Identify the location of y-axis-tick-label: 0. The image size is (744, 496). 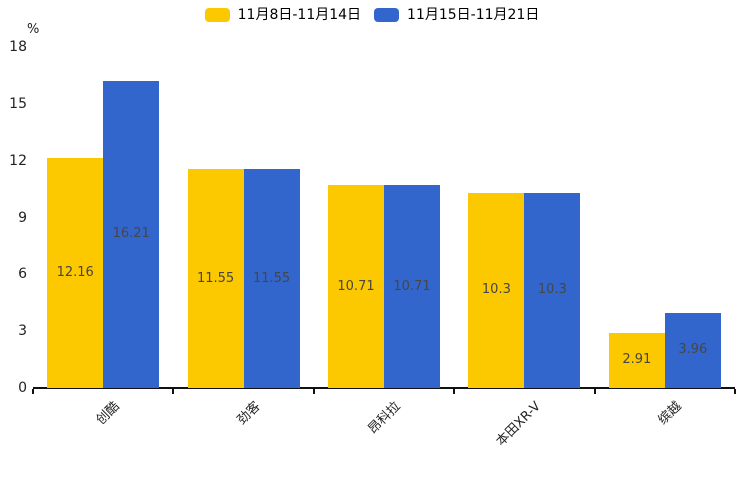
(22, 388).